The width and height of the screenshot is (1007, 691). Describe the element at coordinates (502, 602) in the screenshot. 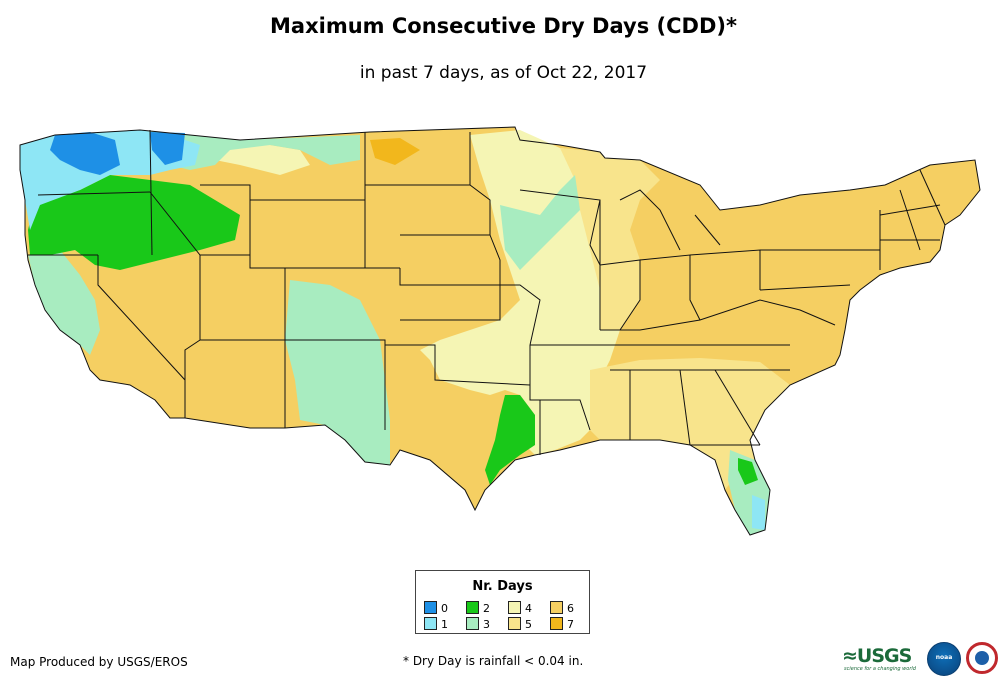

I see `legend: Nr. Days 0 1 2 3 4 5 6 7` at that location.